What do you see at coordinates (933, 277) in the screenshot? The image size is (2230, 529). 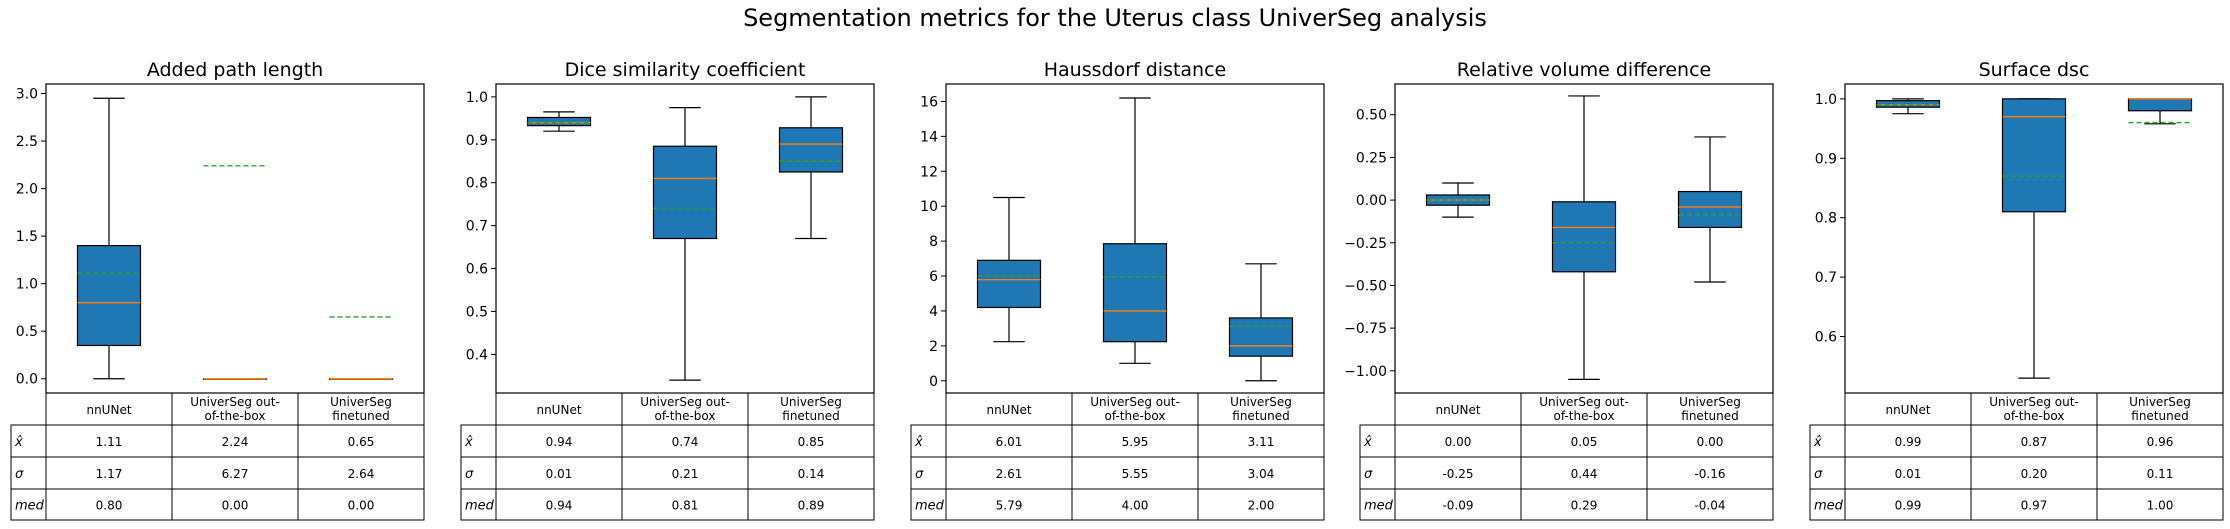 I see `y-tick-label: 6` at bounding box center [933, 277].